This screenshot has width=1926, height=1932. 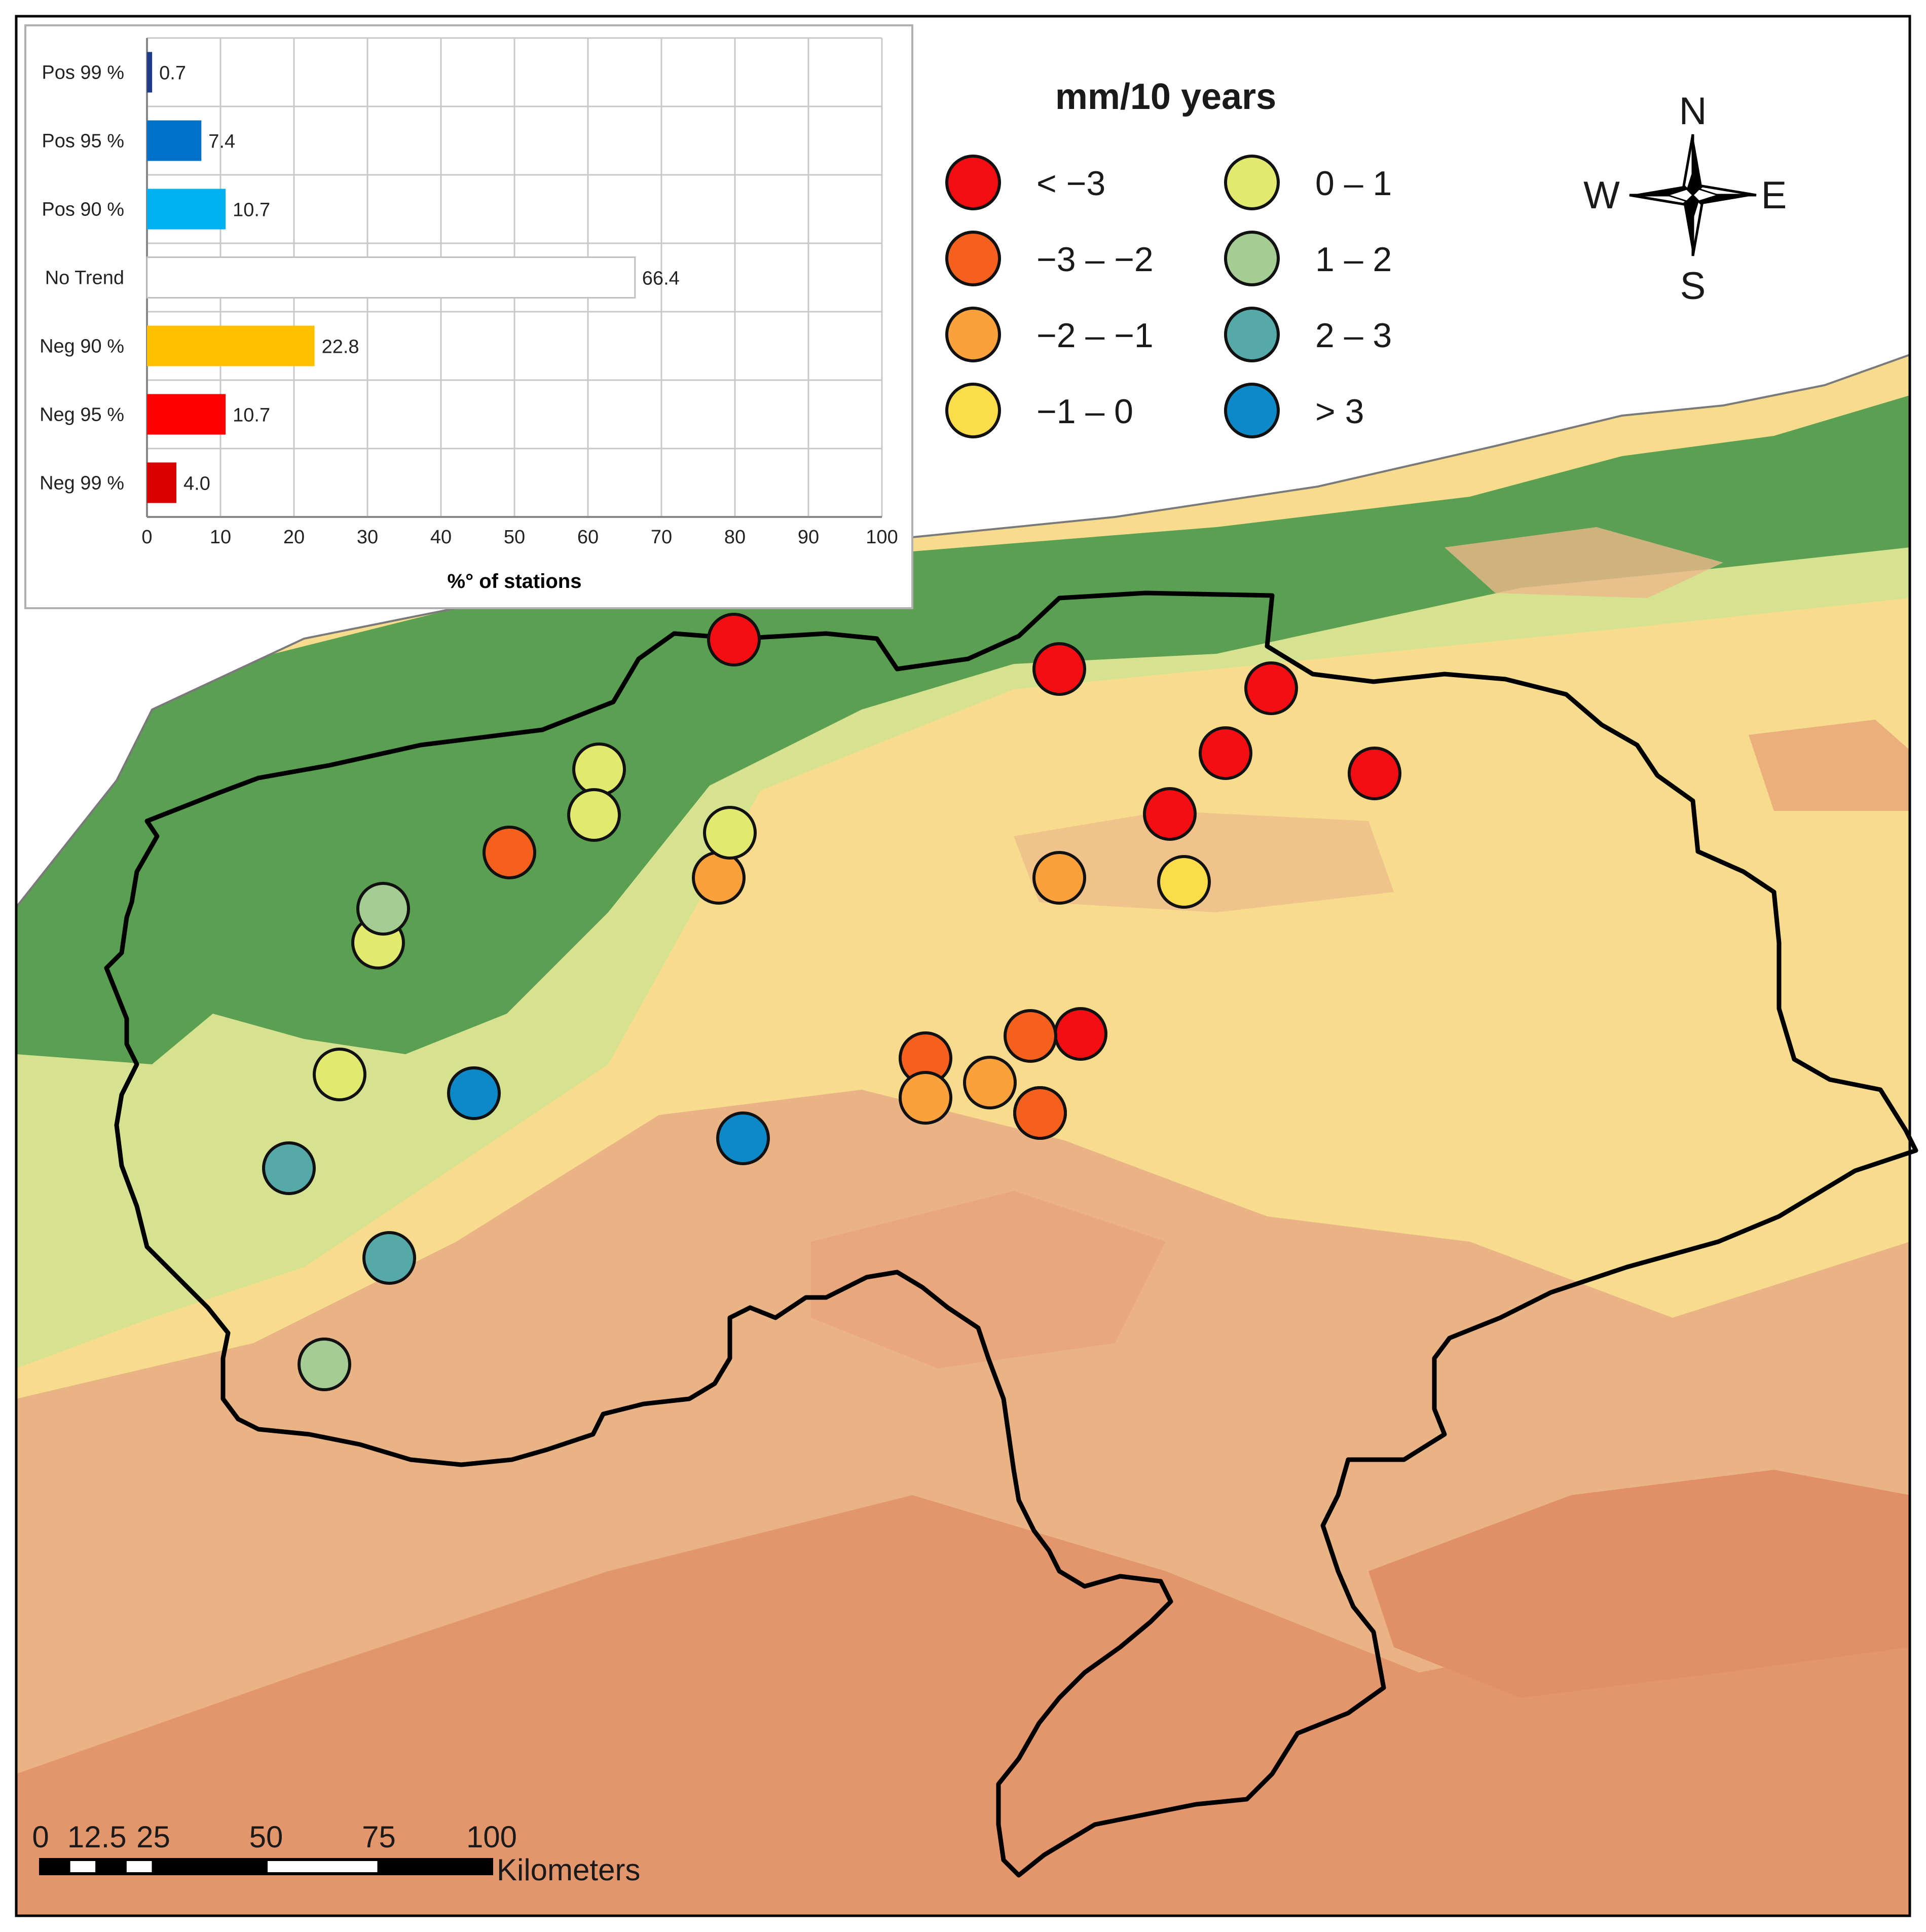 I want to click on chart-bars, so click(x=391, y=277).